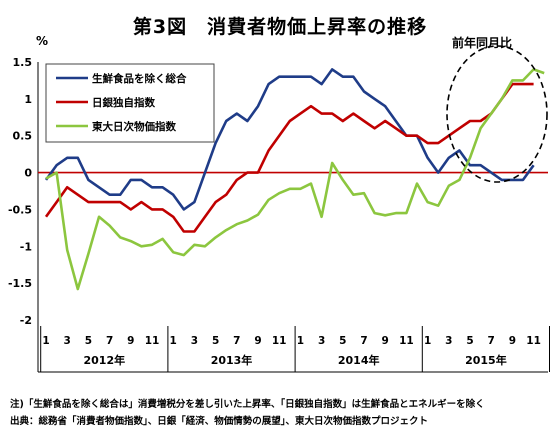 The width and height of the screenshot is (560, 434). I want to click on y-tick-label: -2, so click(26, 320).